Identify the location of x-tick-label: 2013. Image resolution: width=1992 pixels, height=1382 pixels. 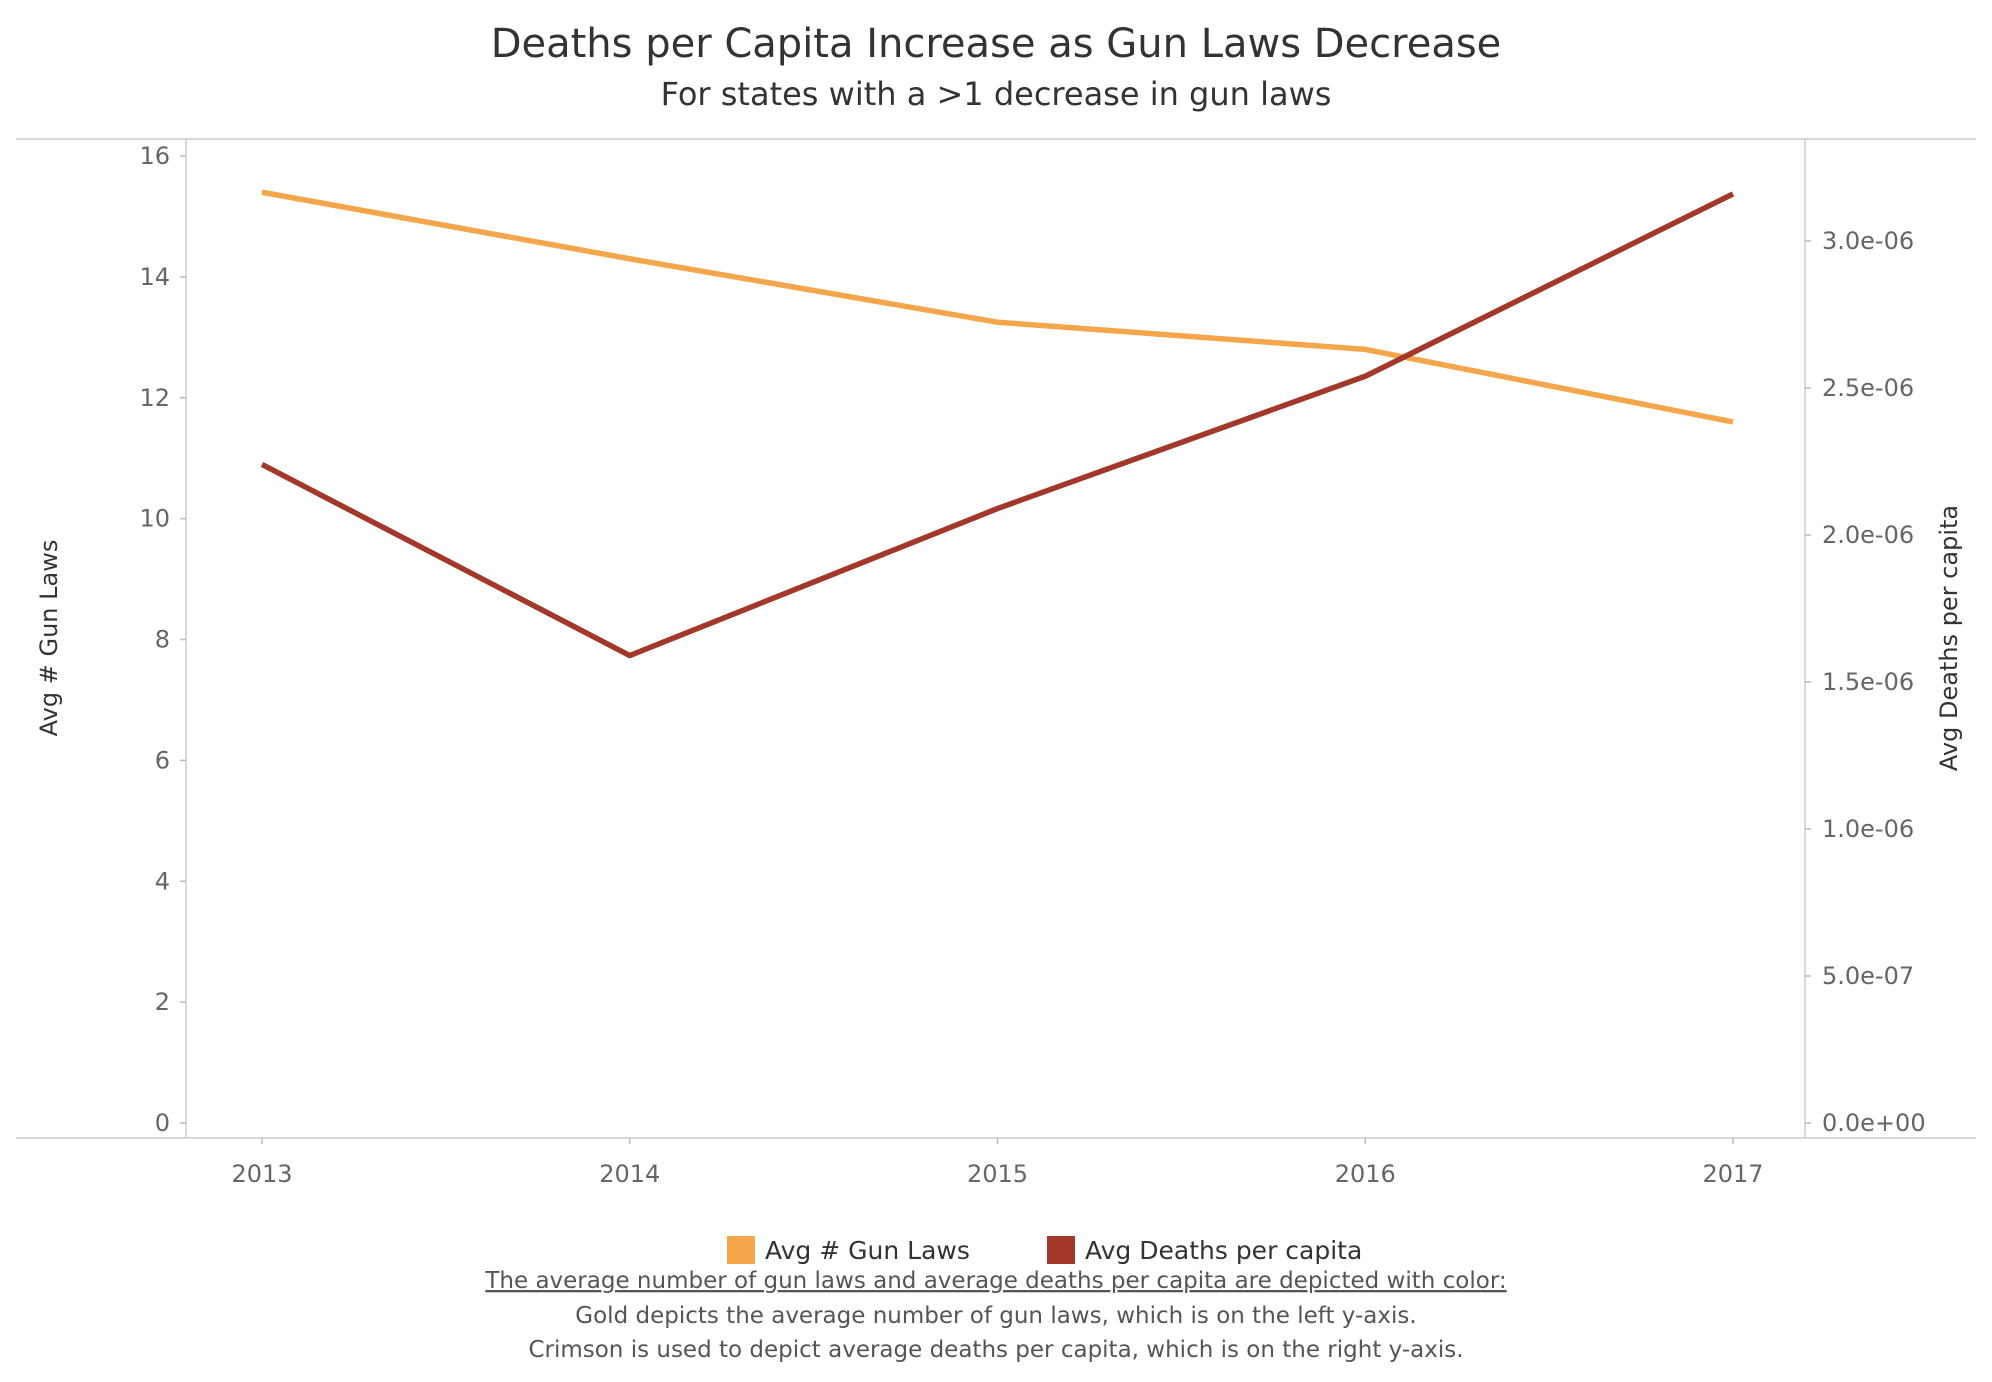
(261, 1174).